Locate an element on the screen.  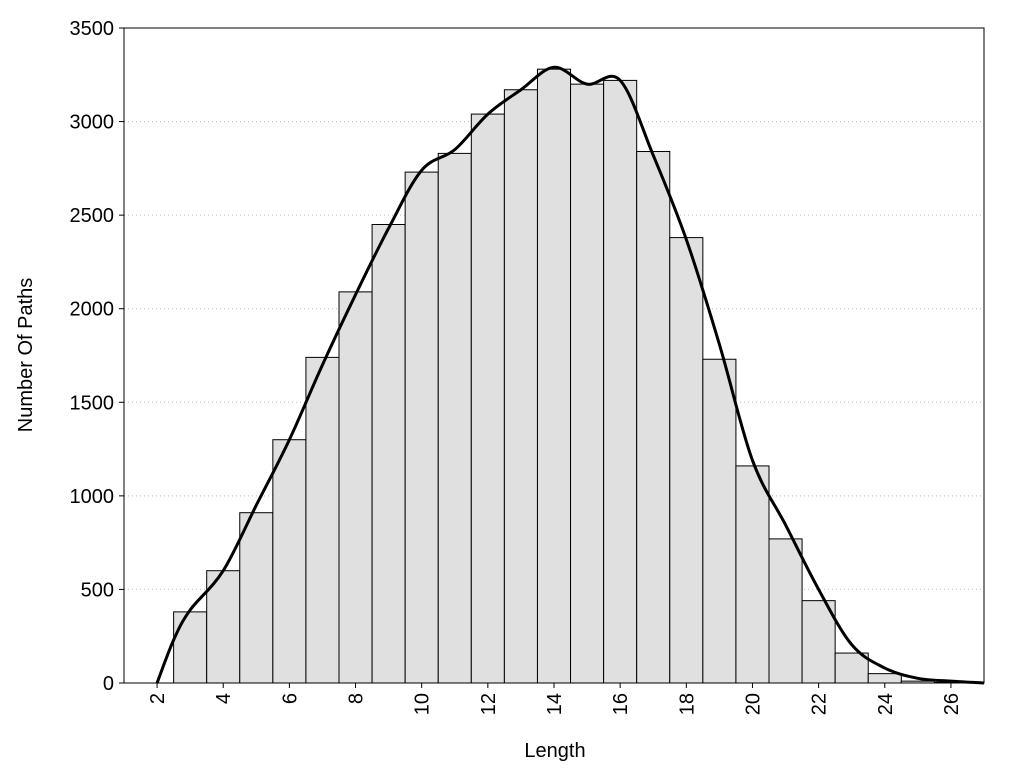
x-tick-label: 20 is located at coordinates (753, 704).